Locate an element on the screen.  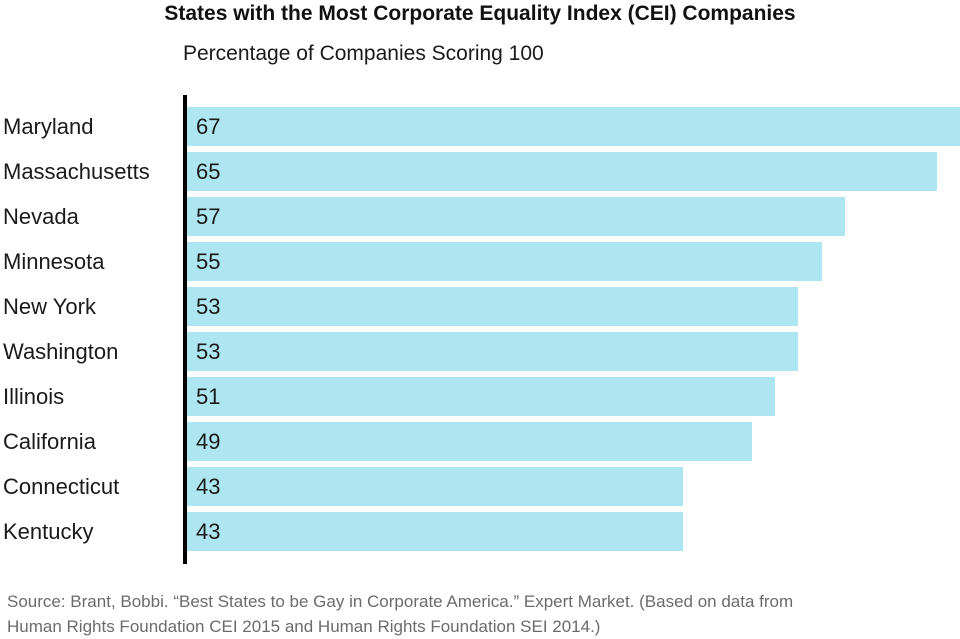
bar-row: Minnesota 55 is located at coordinates (480, 261).